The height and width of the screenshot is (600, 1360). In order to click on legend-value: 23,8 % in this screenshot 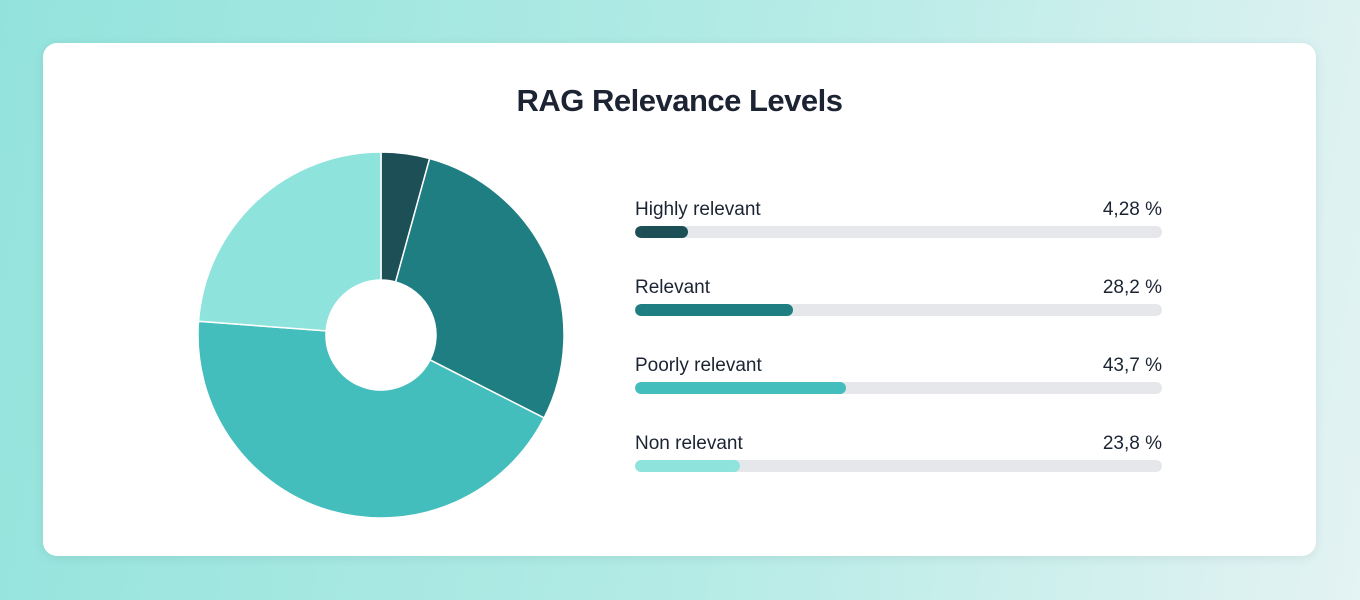, I will do `click(1132, 443)`.